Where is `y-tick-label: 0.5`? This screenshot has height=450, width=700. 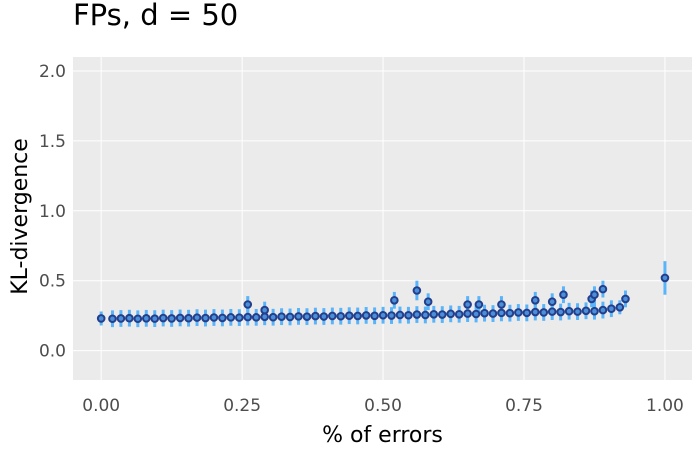 y-tick-label: 0.5 is located at coordinates (52, 282).